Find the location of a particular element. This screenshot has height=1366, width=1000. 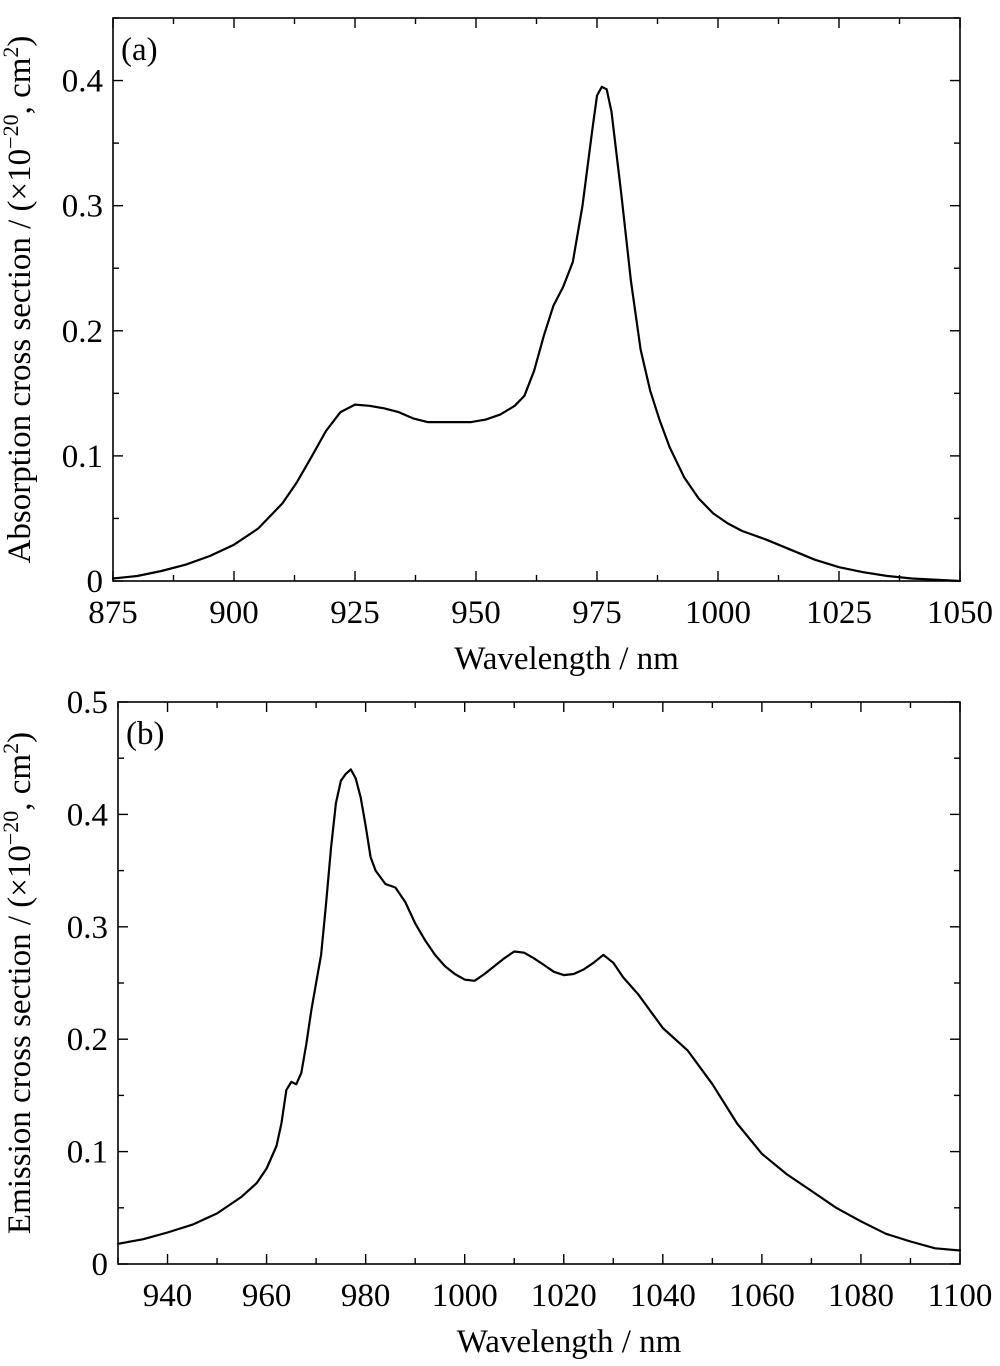

x-tick-label: 1060 is located at coordinates (762, 1296).